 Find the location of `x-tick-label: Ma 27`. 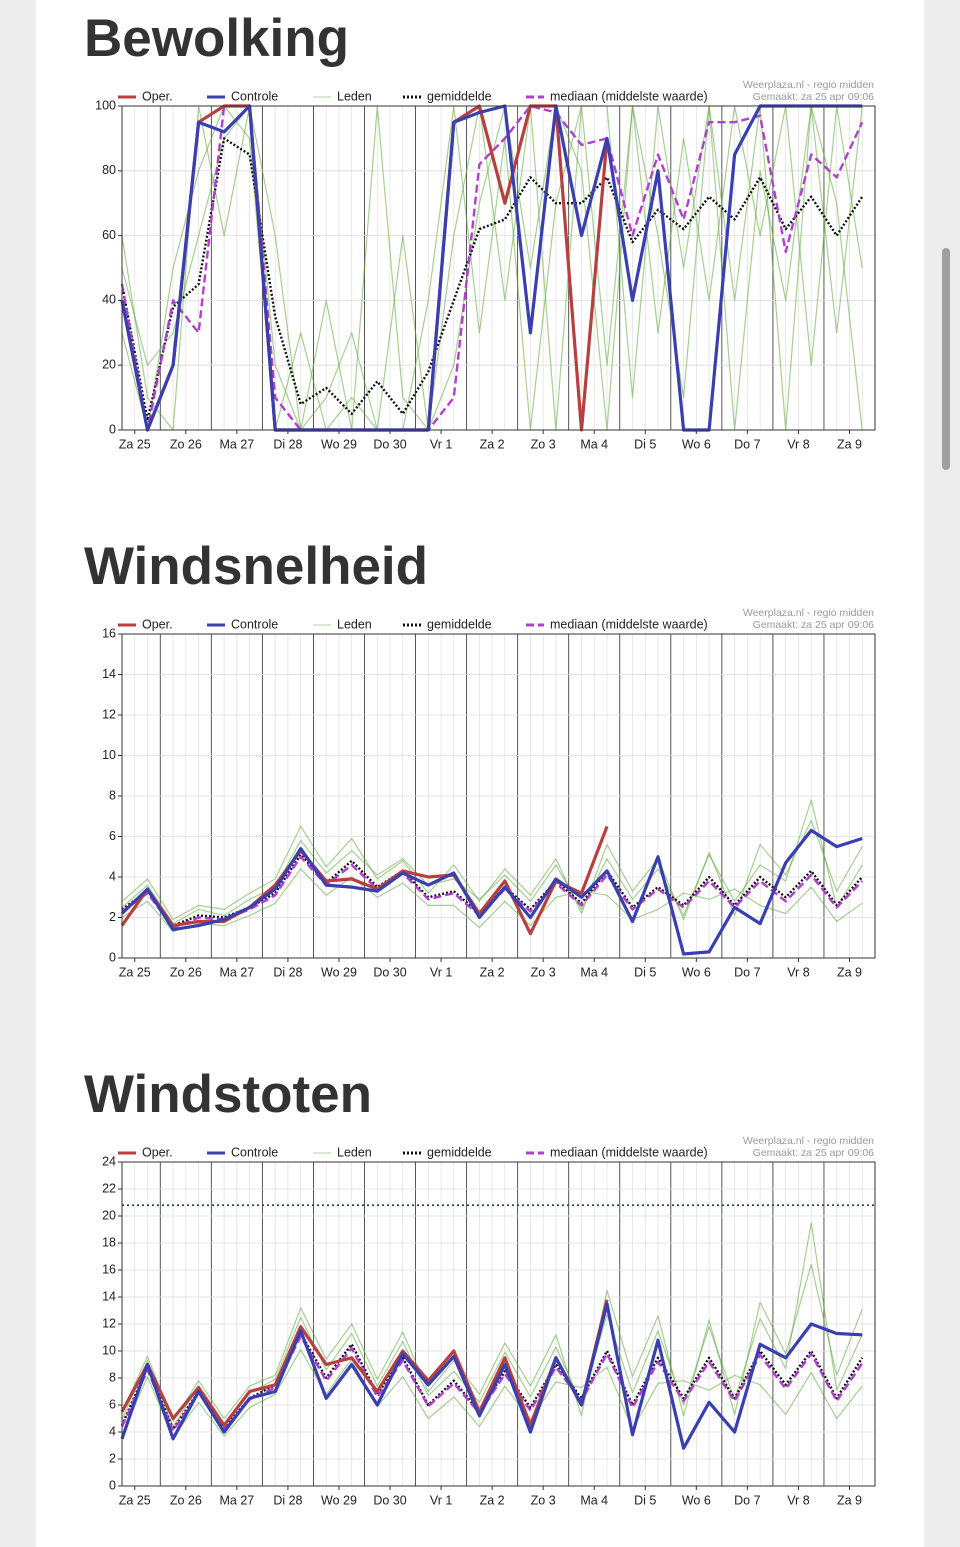

x-tick-label: Ma 27 is located at coordinates (236, 444).